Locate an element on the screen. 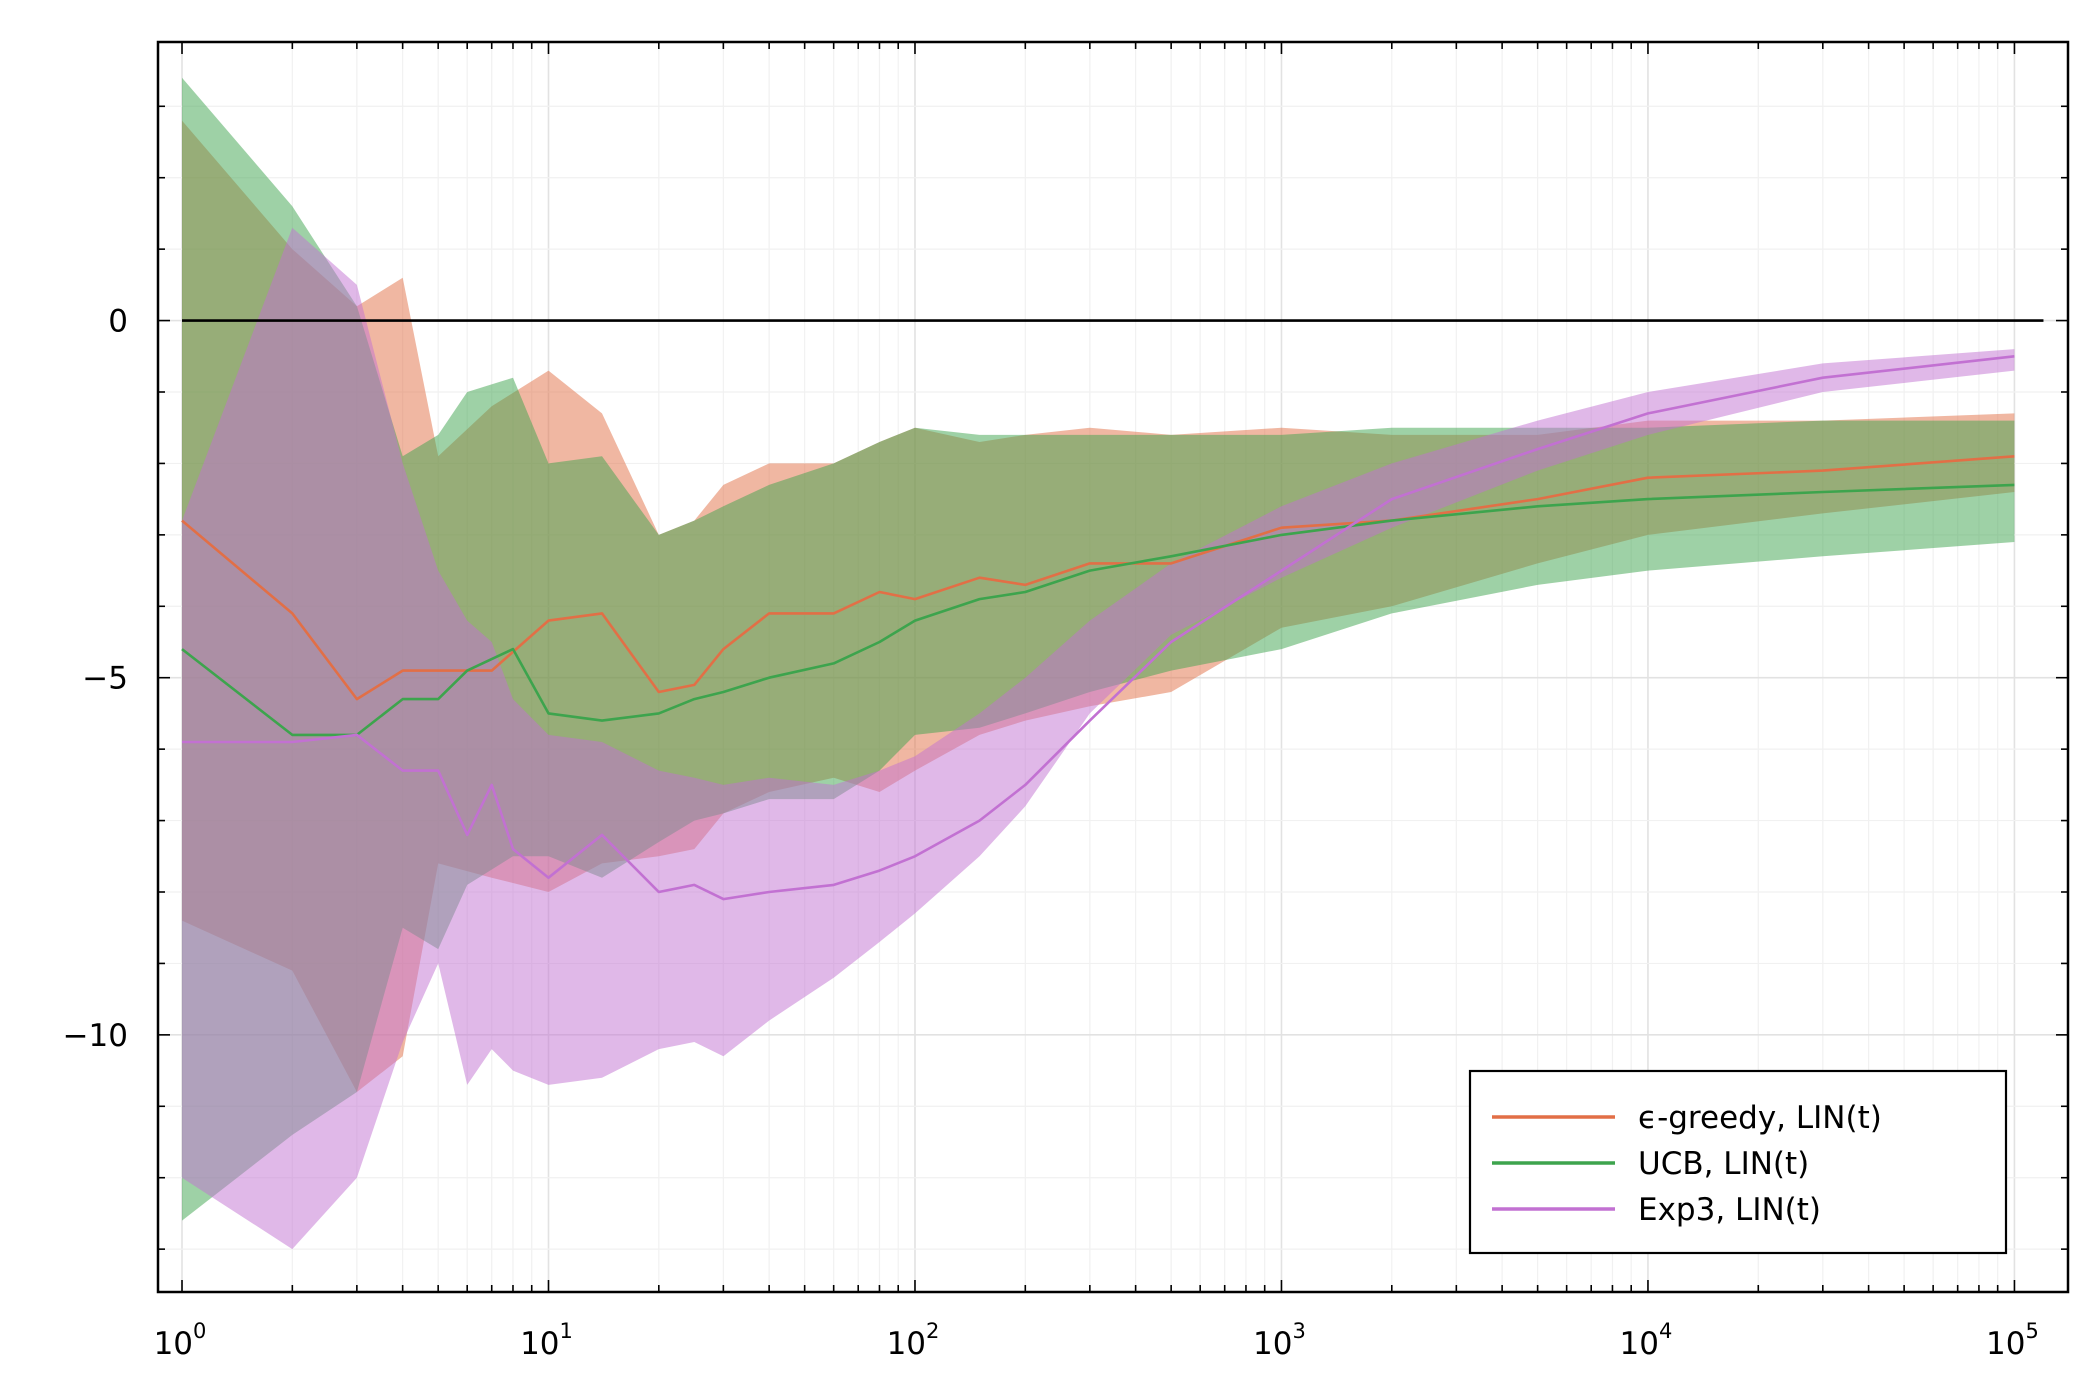 The image size is (2100, 1400). x-tick-label: 10³ is located at coordinates (1279, 1340).